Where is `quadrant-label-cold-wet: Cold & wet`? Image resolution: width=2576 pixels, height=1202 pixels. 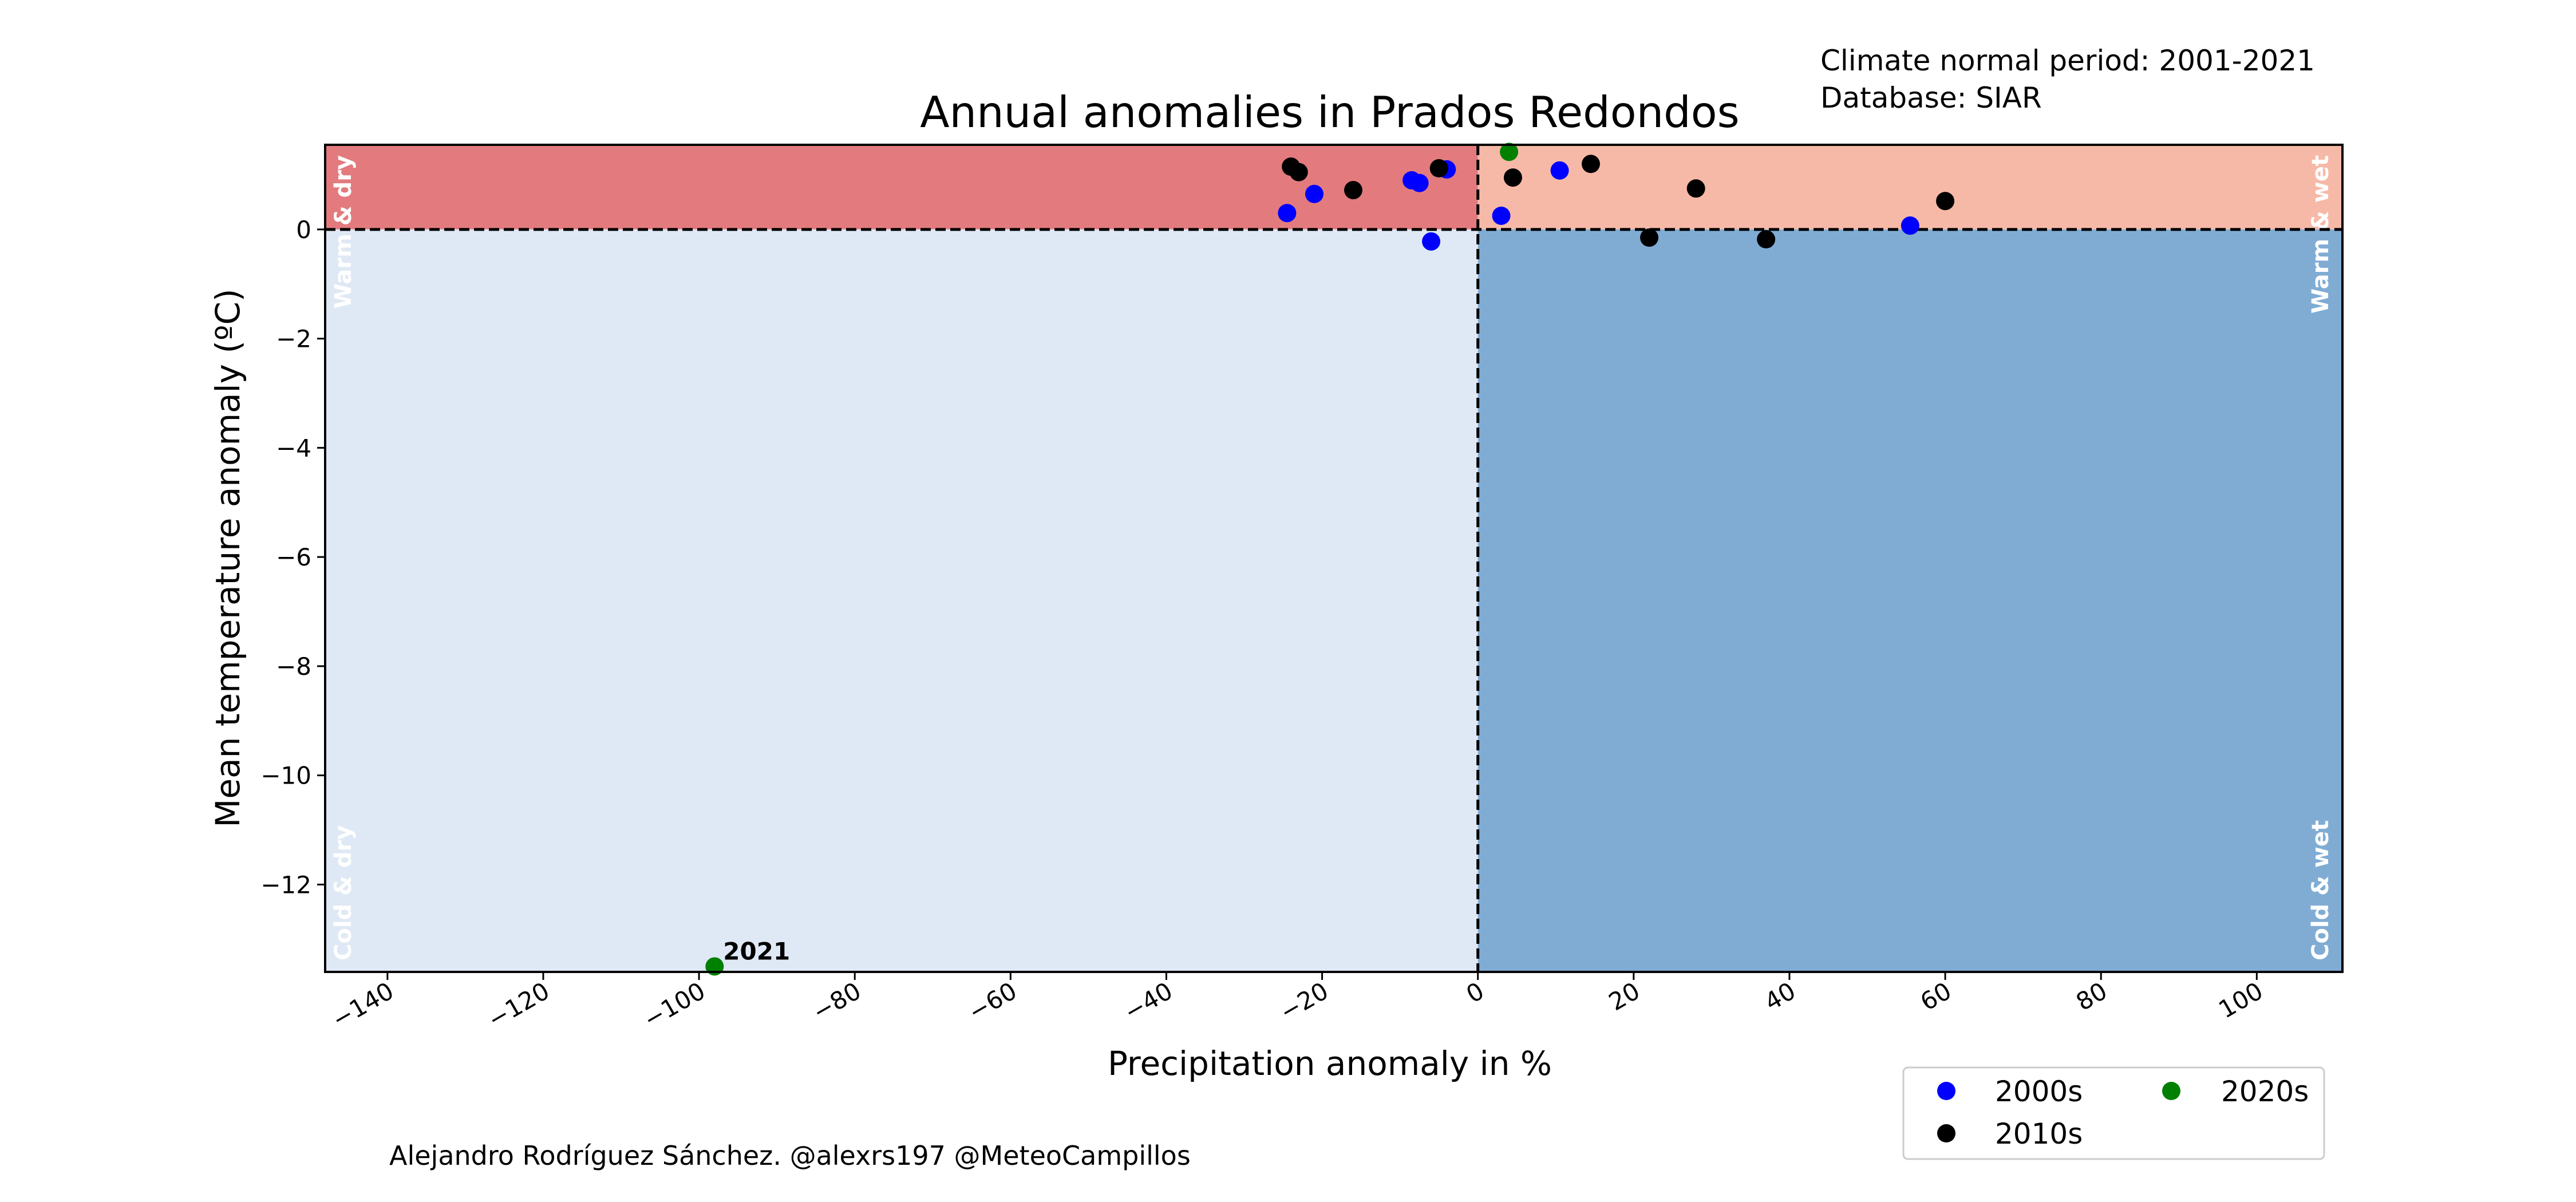
quadrant-label-cold-wet: Cold & wet is located at coordinates (2321, 890).